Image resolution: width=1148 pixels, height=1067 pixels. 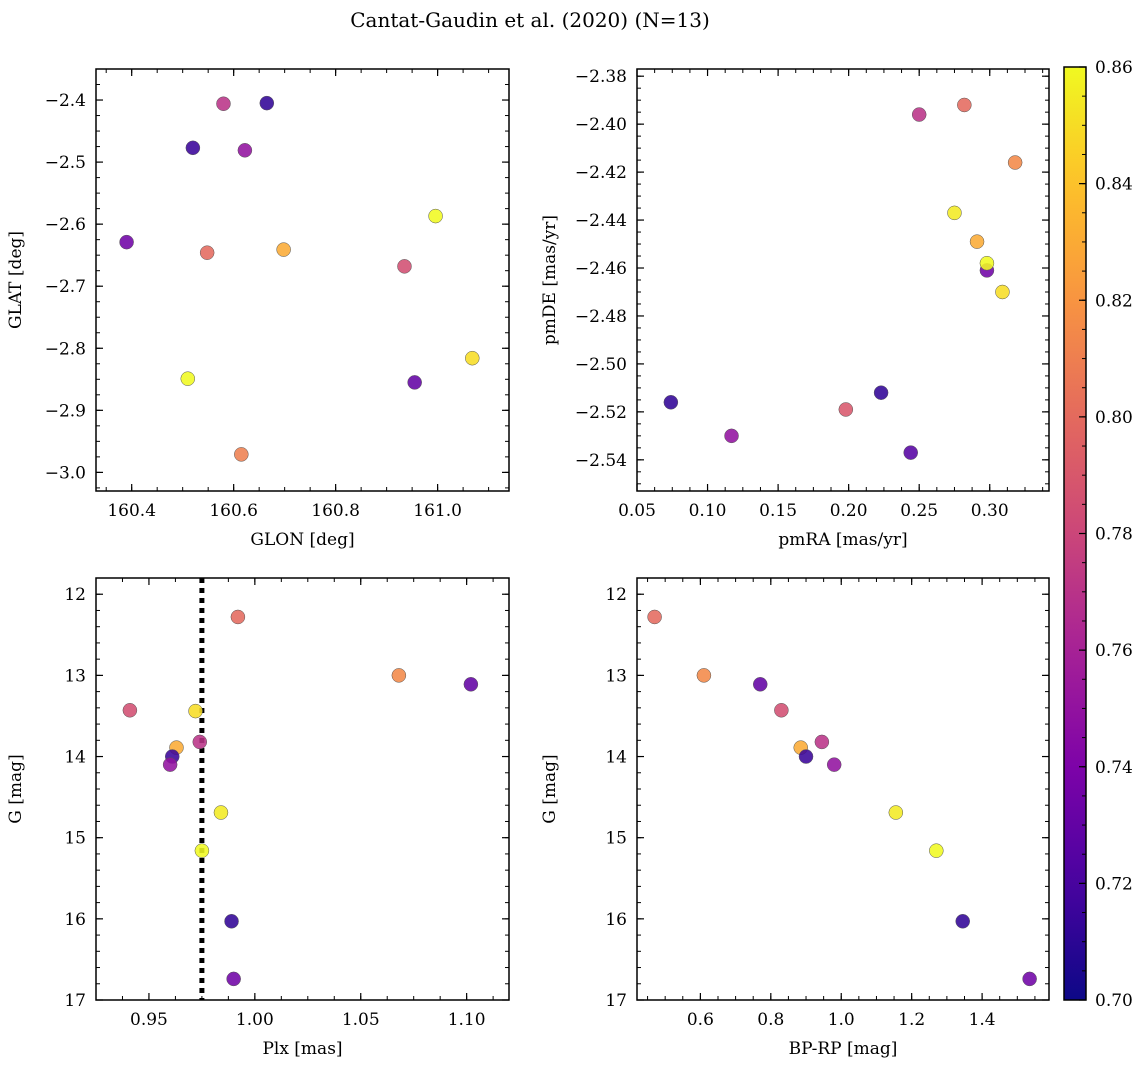 What do you see at coordinates (65, 163) in the screenshot?
I see `y-tick-label: −2.5` at bounding box center [65, 163].